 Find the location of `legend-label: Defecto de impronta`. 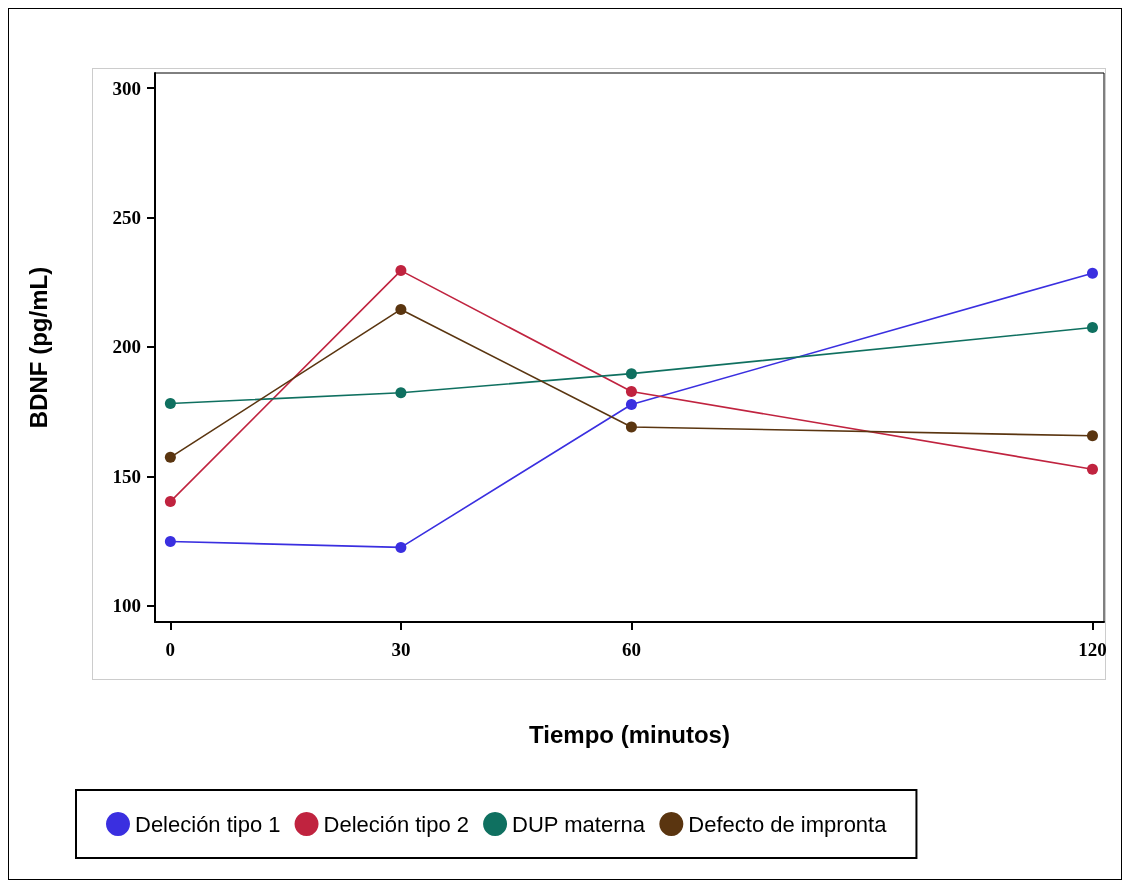

legend-label: Defecto de impronta is located at coordinates (788, 824).